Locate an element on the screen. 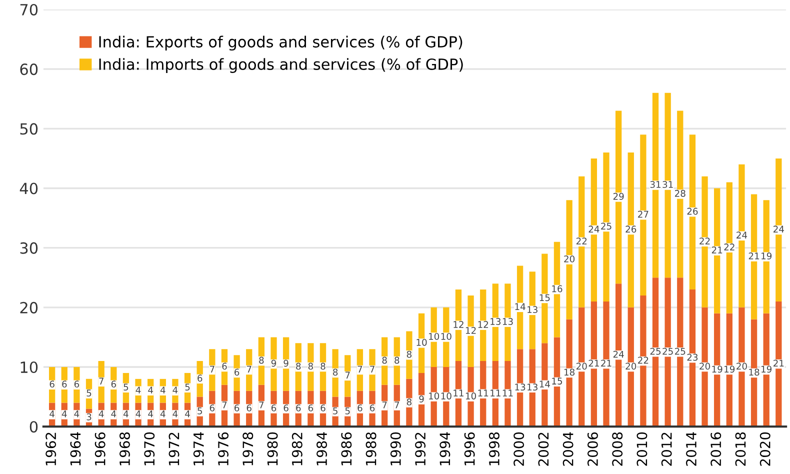  x-tick-label: 1990 is located at coordinates (395, 449).